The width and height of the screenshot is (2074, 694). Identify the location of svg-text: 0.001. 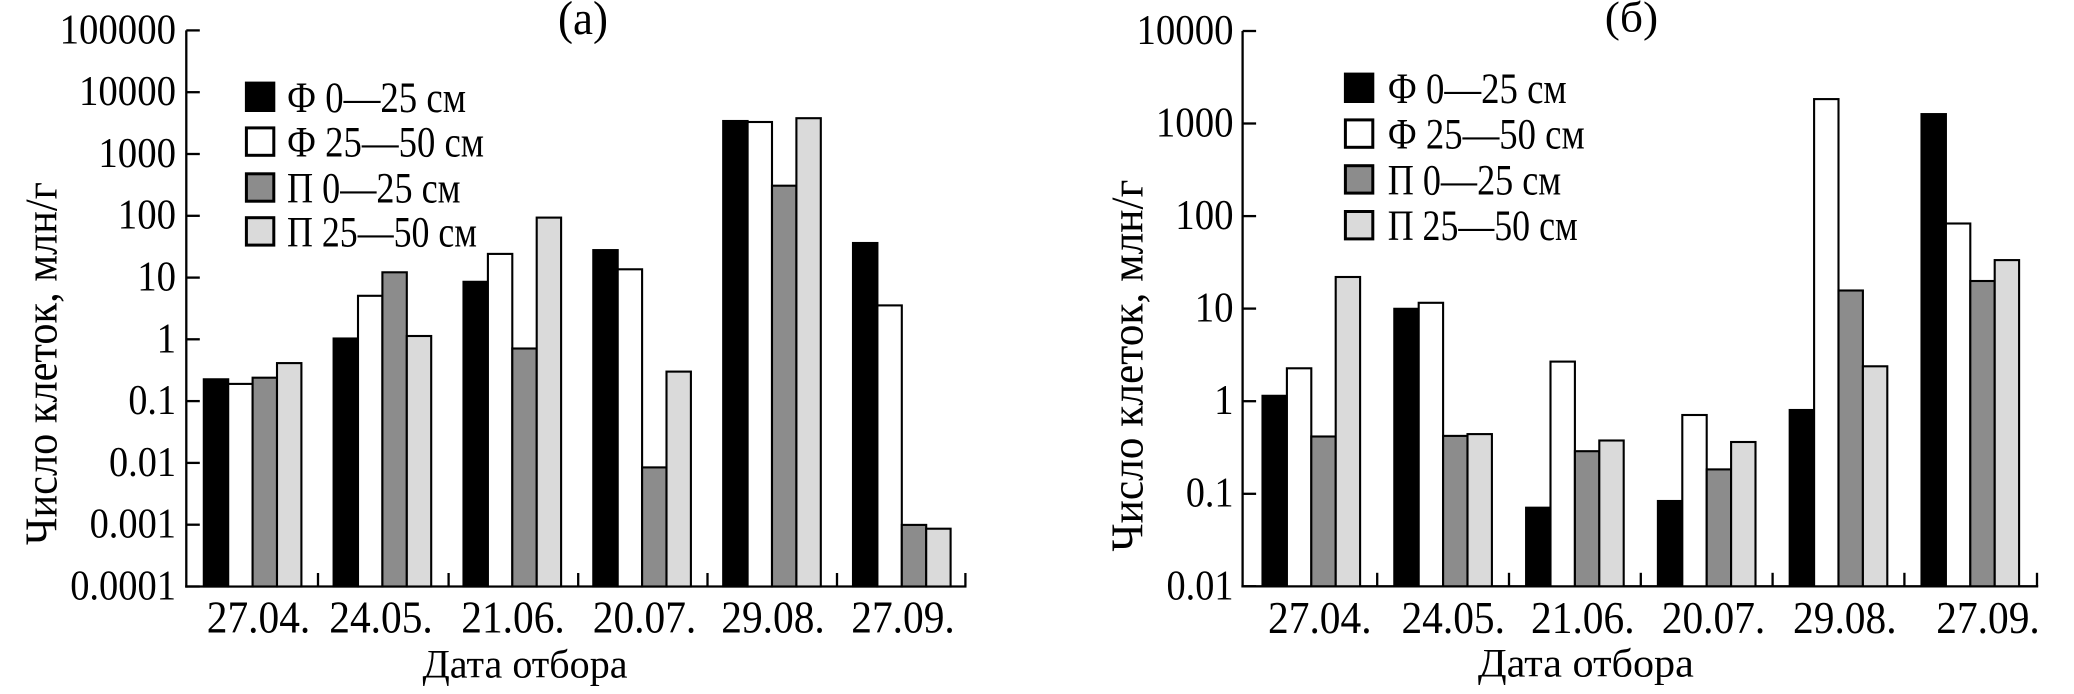
(133, 524).